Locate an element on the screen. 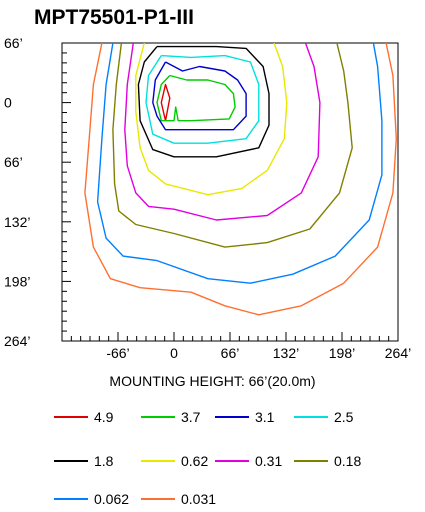  x-tick-label: 198’ is located at coordinates (342, 353).